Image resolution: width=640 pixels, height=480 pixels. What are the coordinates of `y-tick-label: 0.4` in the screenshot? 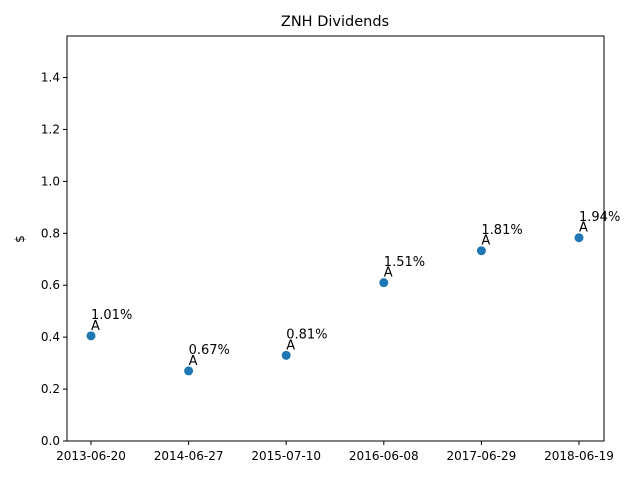 It's located at (50, 337).